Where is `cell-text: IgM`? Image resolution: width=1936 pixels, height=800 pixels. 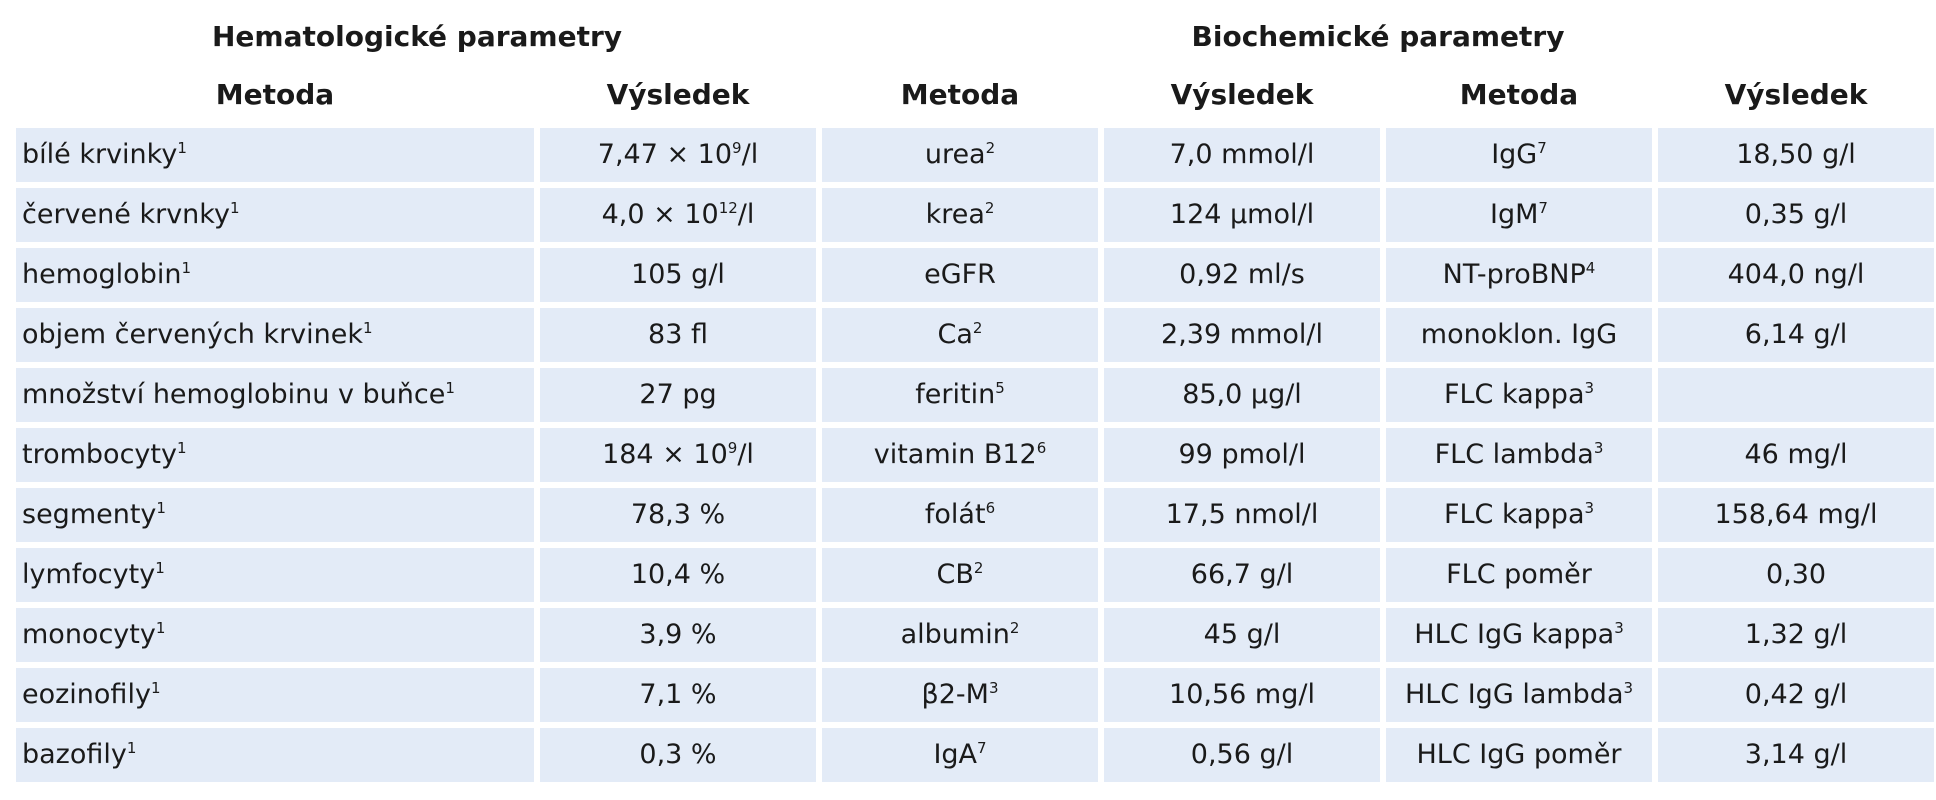 cell-text: IgM is located at coordinates (1514, 214).